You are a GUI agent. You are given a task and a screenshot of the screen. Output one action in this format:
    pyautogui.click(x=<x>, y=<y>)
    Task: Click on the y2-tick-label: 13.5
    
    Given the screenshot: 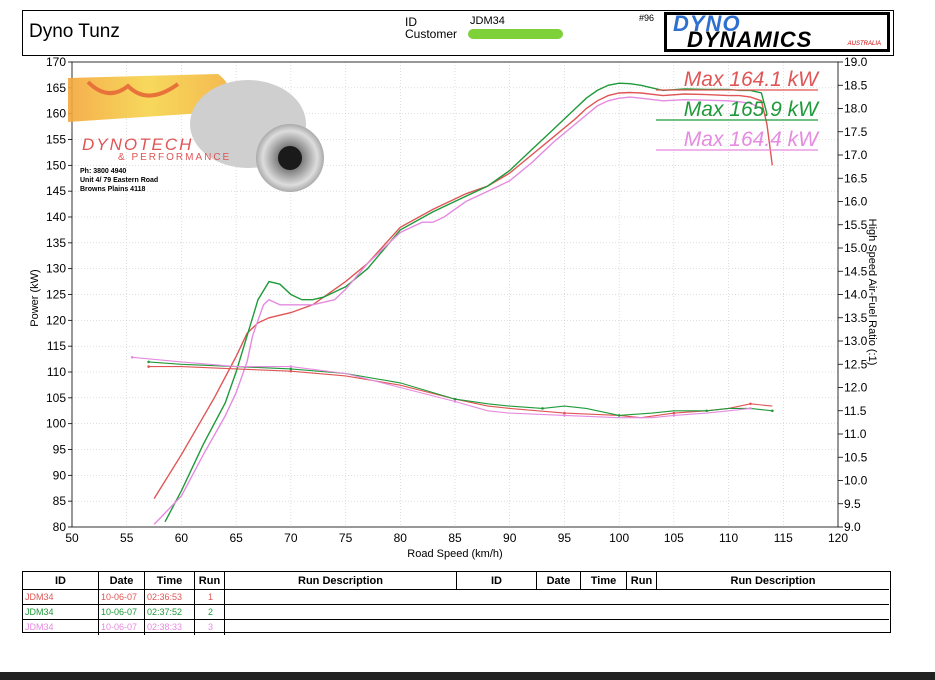 What is the action you would take?
    pyautogui.click(x=856, y=318)
    